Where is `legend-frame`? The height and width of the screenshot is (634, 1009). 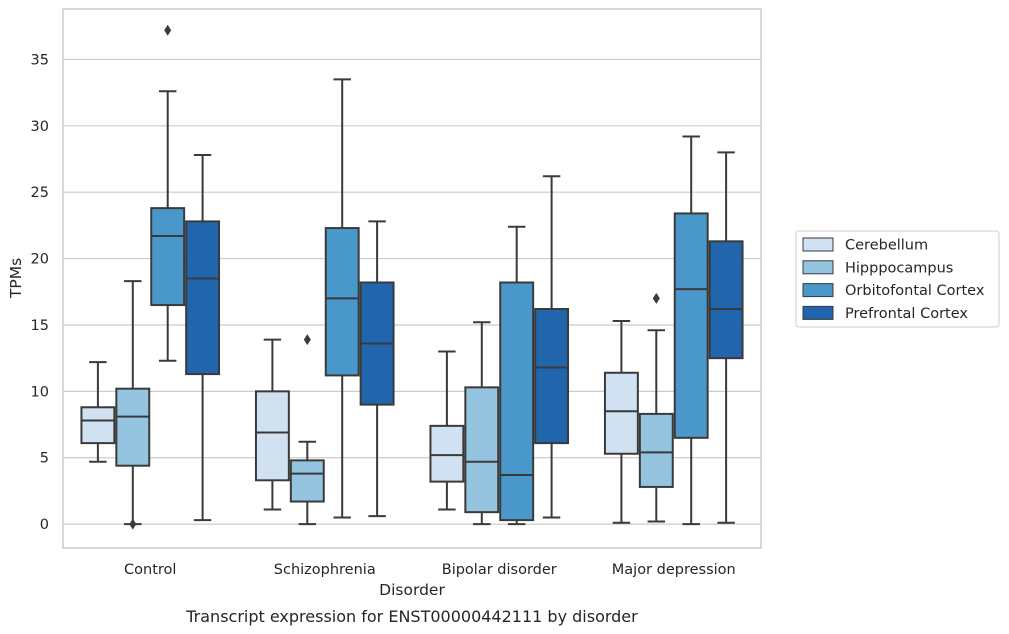
legend-frame is located at coordinates (897, 279).